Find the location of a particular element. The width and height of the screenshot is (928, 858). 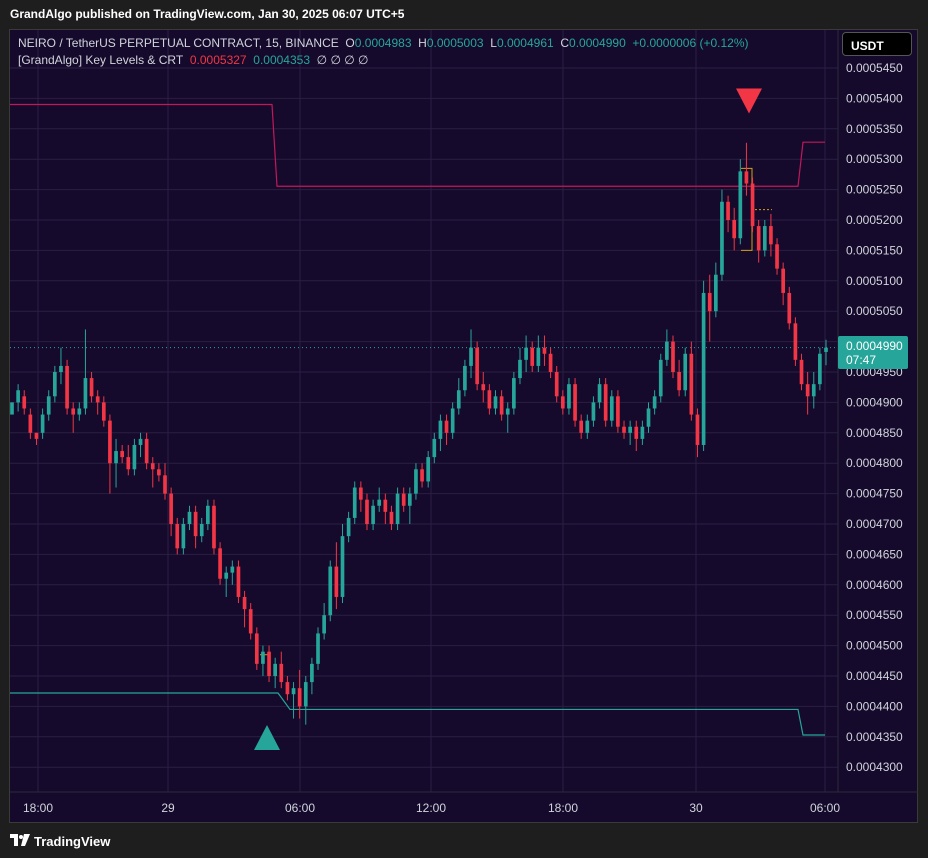

y-tick-label: 0.0004650 is located at coordinates (874, 554).